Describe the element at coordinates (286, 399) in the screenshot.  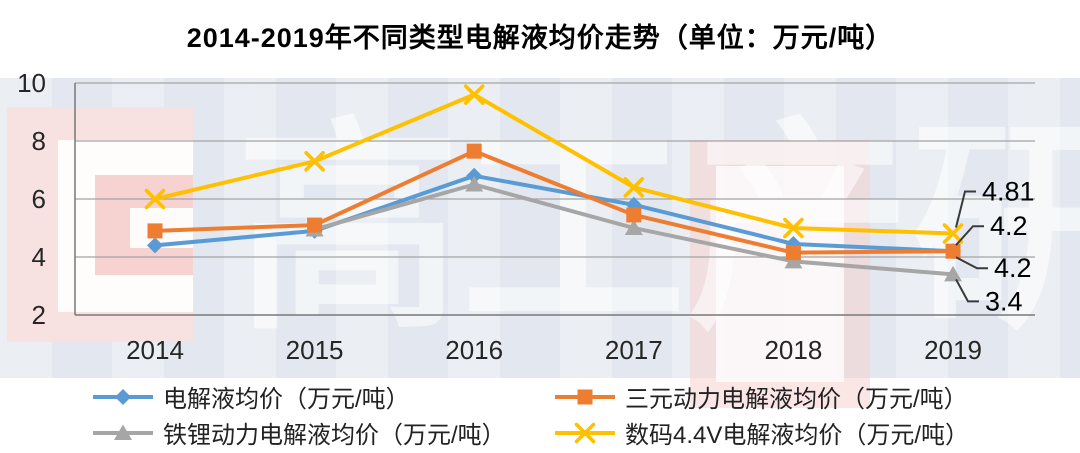
I see `legend-label-0: 电解液均价（万元/吨）` at that location.